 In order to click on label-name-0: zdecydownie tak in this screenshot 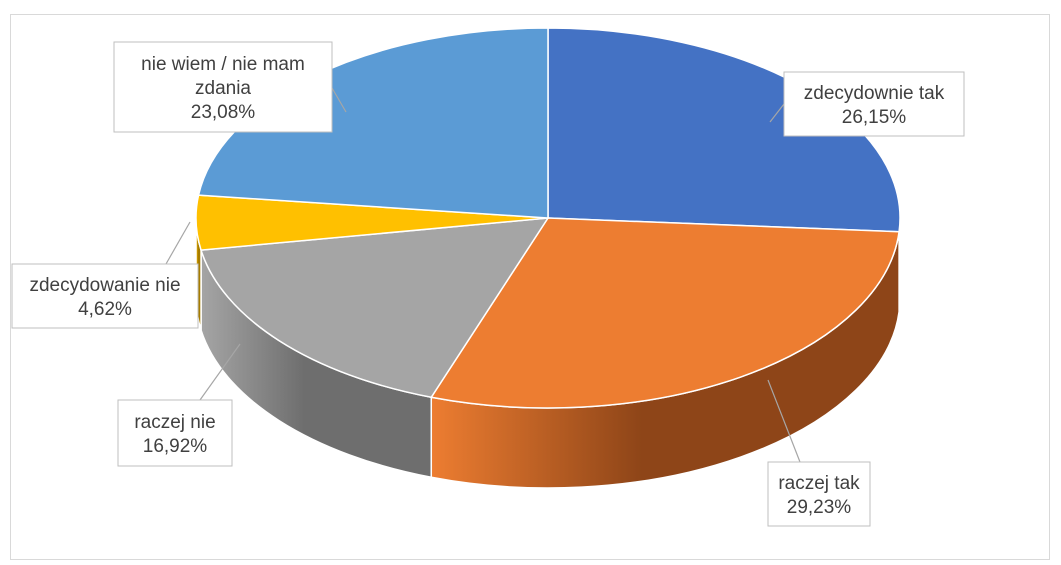, I will do `click(874, 93)`.